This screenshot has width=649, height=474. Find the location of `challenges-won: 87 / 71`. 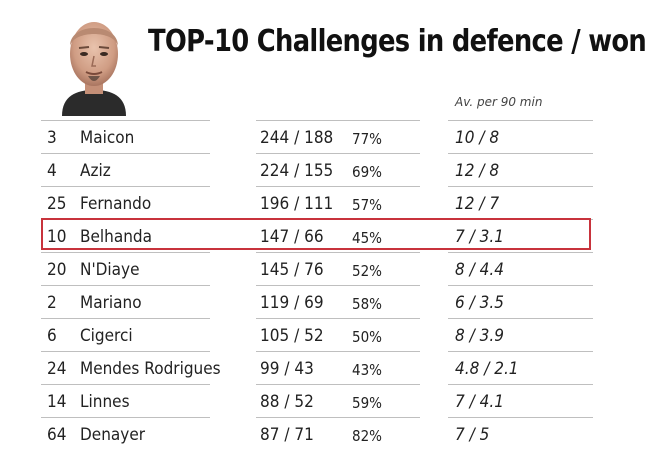

challenges-won: 87 / 71 is located at coordinates (287, 435).